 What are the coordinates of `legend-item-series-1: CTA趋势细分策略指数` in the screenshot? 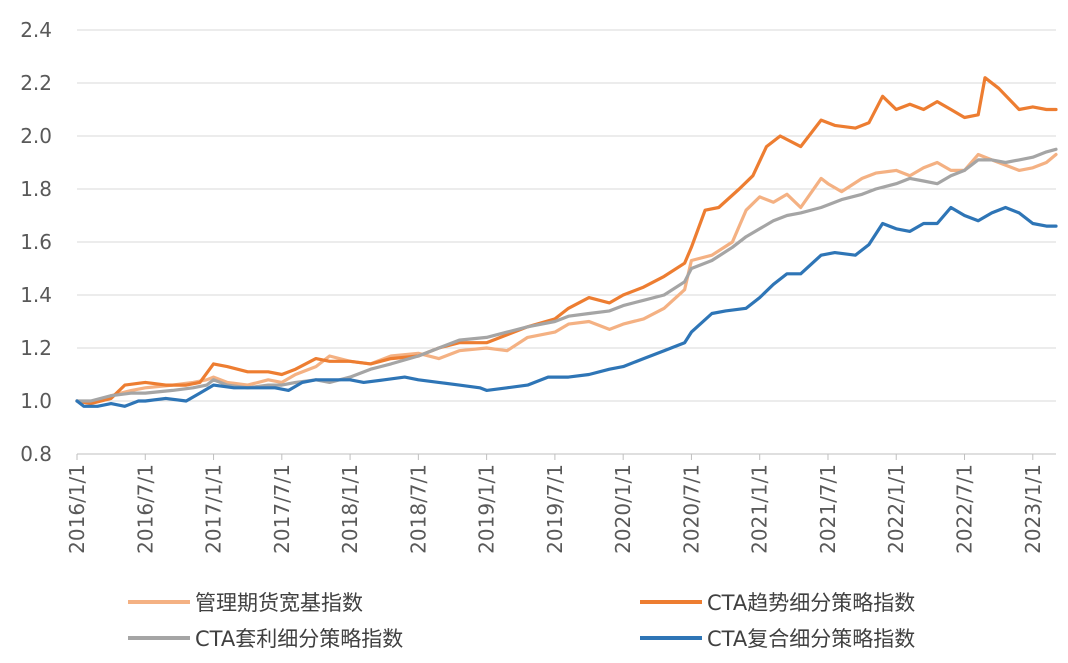 It's located at (777, 603).